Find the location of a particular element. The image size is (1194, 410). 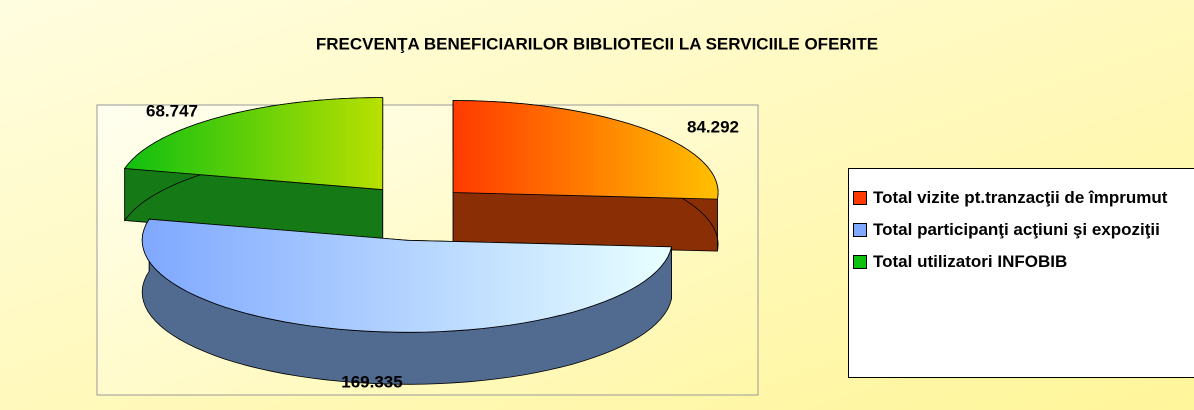

legend-item: Total utilizatori INFOBIB is located at coordinates (1023, 262).